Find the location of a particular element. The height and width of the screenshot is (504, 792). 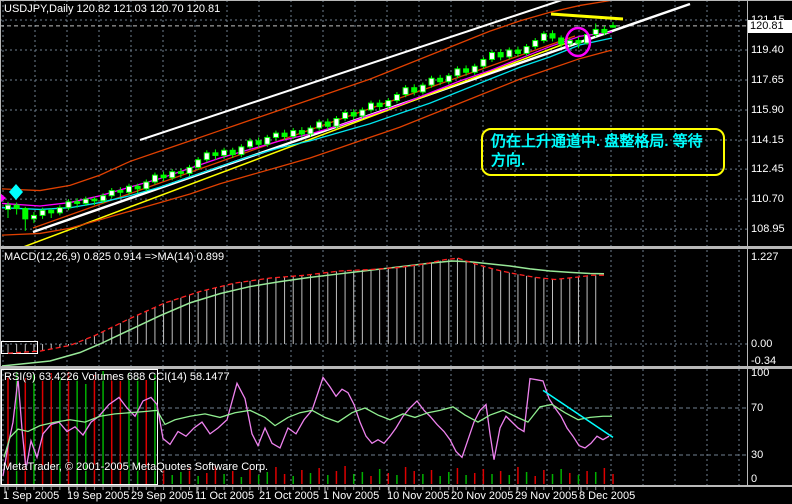

macd-indicator-label: MACD(12,26,9) 0.825 0.914 =>MA(14) 0.899 is located at coordinates (114, 257).